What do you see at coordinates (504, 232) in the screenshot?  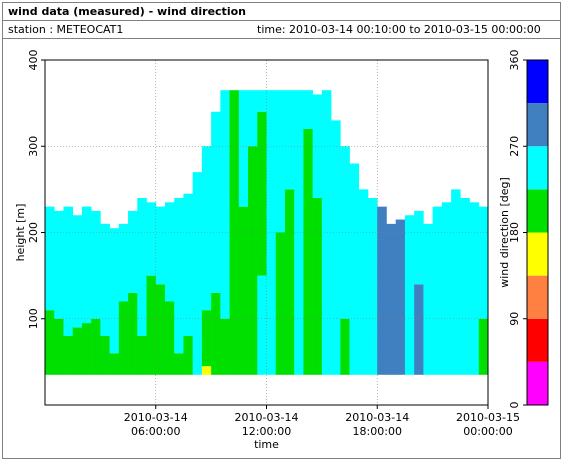 I see `colorbar-label: wind direction [deg]` at bounding box center [504, 232].